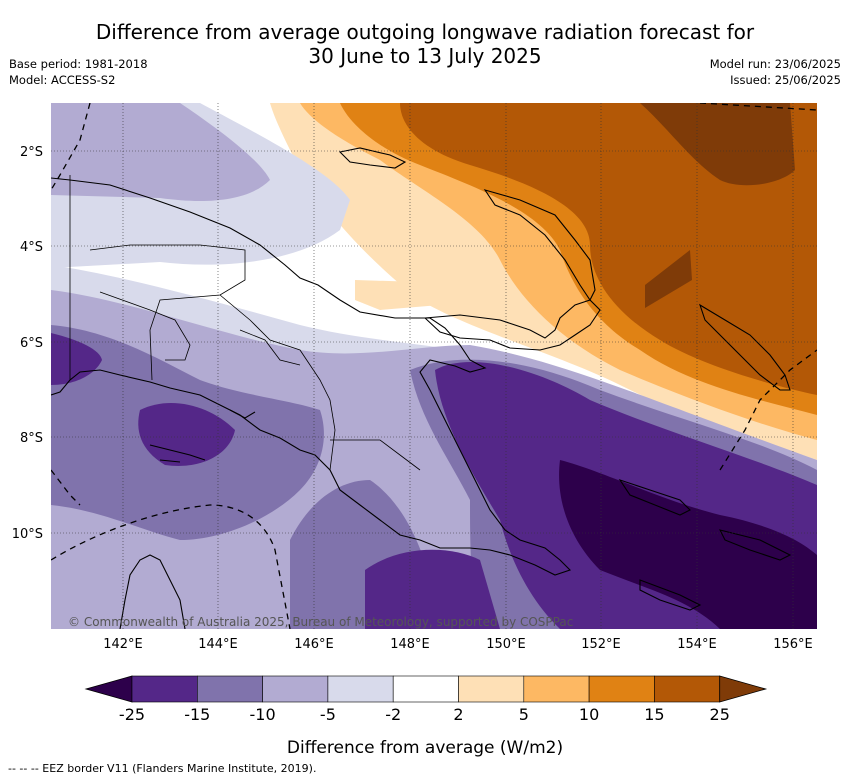 The width and height of the screenshot is (850, 781). I want to click on colorbar-tick-label: -2, so click(393, 714).